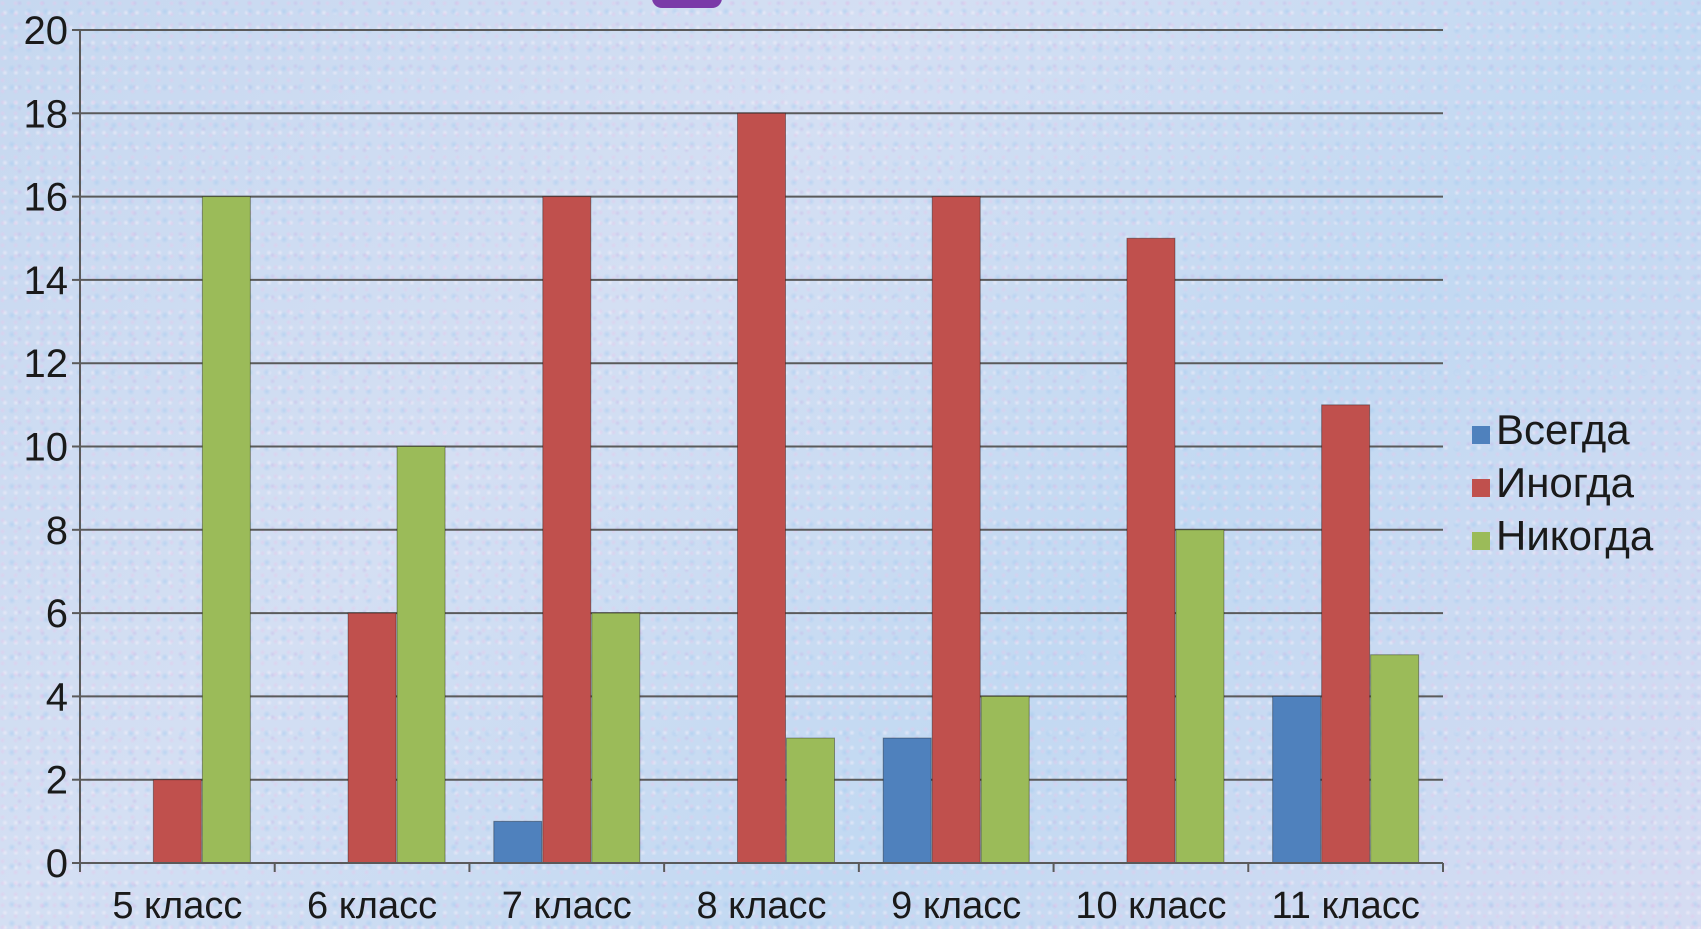 The height and width of the screenshot is (929, 1701). I want to click on x-category-label: 9 класс, so click(956, 906).